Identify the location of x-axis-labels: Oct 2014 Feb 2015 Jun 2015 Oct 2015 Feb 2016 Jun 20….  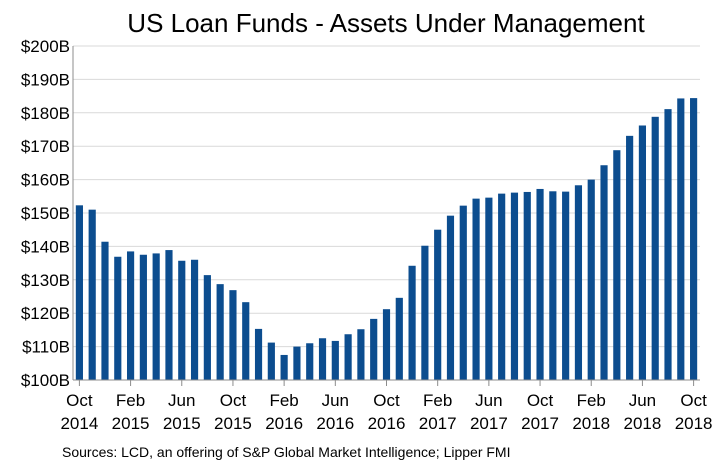
(386, 412).